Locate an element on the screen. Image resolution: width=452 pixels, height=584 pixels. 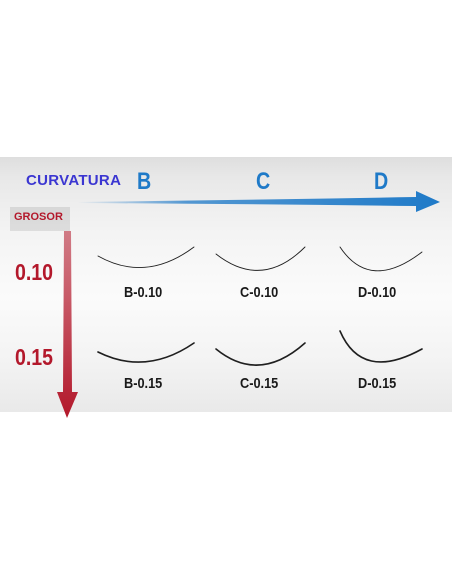
cell-label-b-0-15: B-0.15 is located at coordinates (143, 383).